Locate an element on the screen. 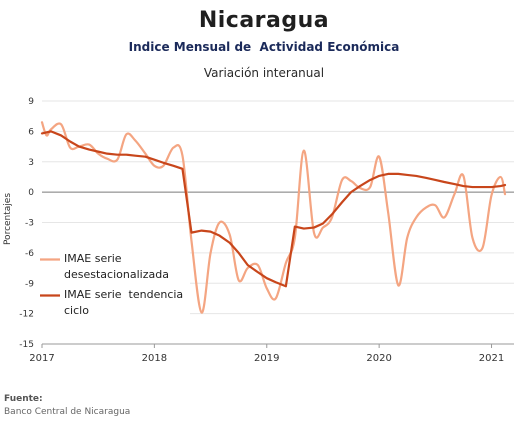  y-tick-label: 9 is located at coordinates (31, 102).